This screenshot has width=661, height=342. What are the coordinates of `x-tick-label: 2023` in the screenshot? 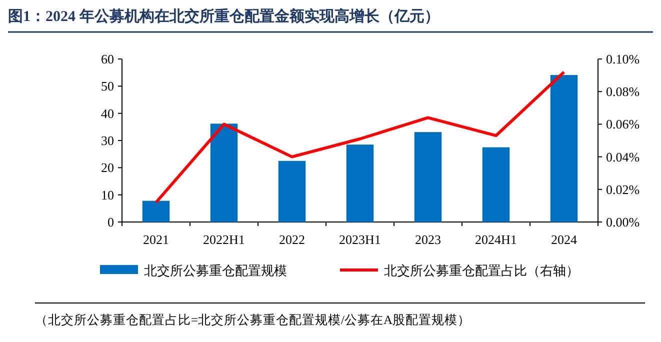 It's located at (428, 239).